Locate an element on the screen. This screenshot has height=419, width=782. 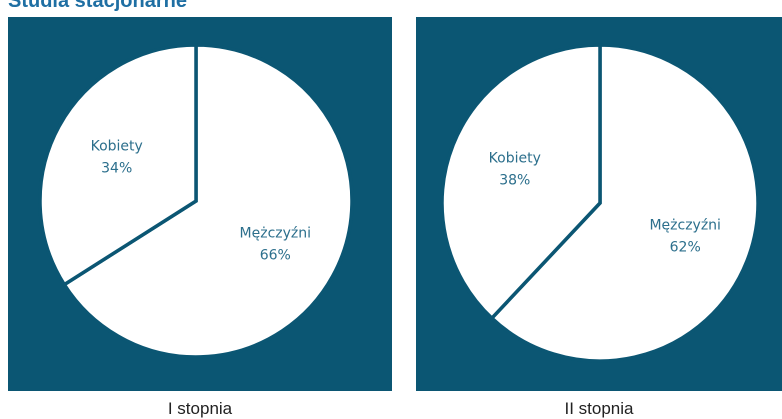
chart-caption: II stopnia is located at coordinates (600, 408).